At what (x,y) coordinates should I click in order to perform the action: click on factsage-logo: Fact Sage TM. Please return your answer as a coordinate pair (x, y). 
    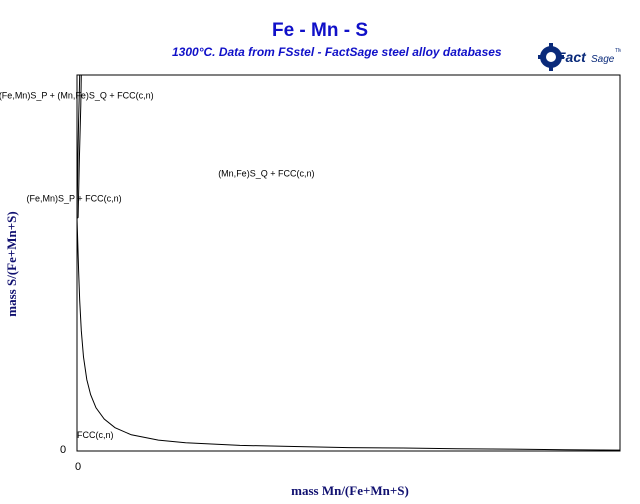
    Looking at the image, I should click on (579, 57).